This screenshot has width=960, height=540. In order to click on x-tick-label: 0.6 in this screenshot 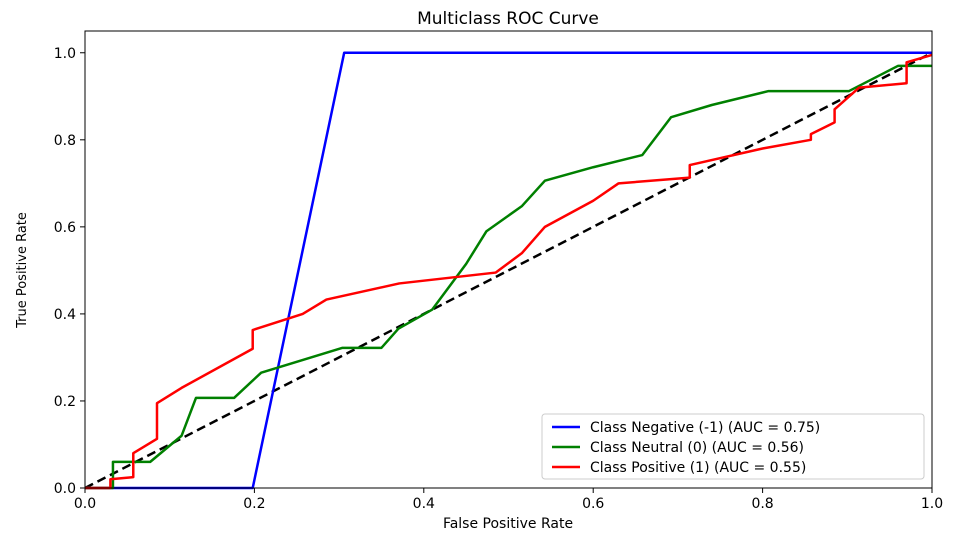, I will do `click(593, 504)`.